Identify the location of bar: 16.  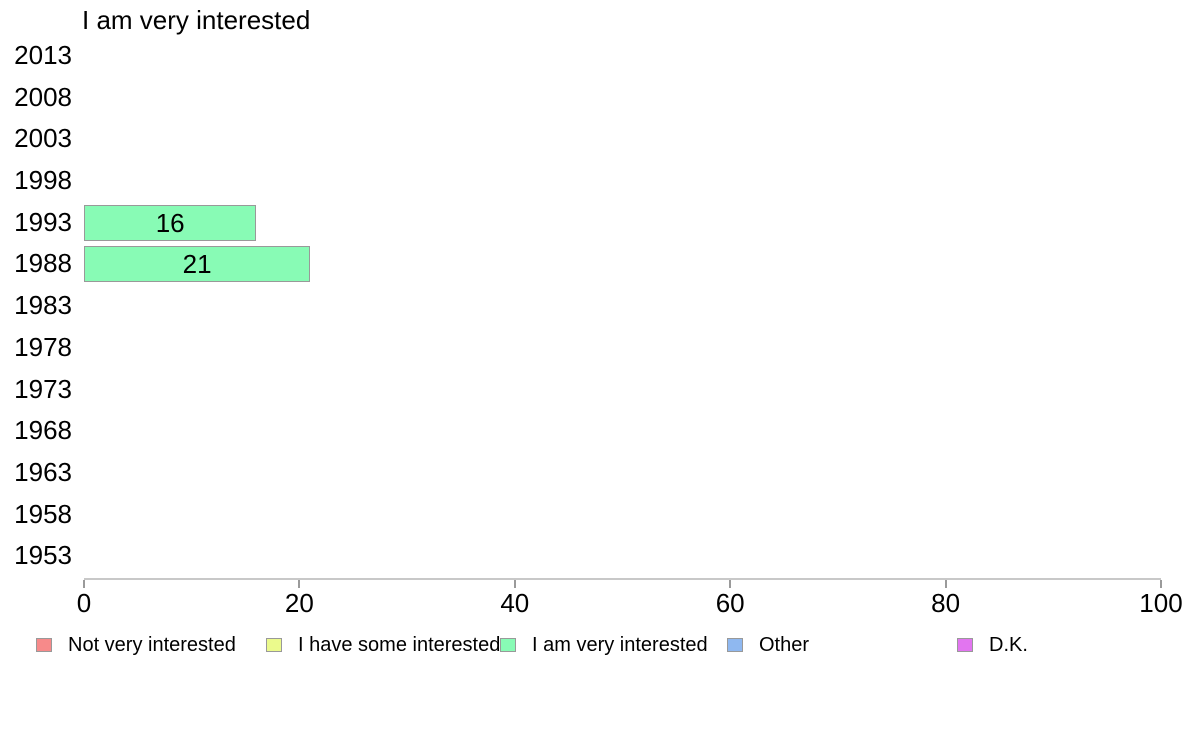
(170, 222).